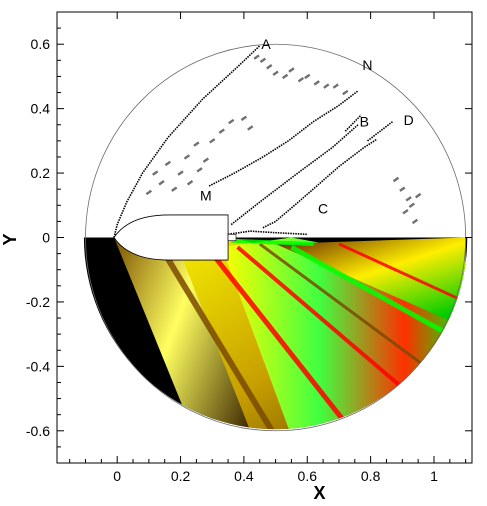 The height and width of the screenshot is (506, 487). I want to click on annotation-b: B, so click(364, 121).